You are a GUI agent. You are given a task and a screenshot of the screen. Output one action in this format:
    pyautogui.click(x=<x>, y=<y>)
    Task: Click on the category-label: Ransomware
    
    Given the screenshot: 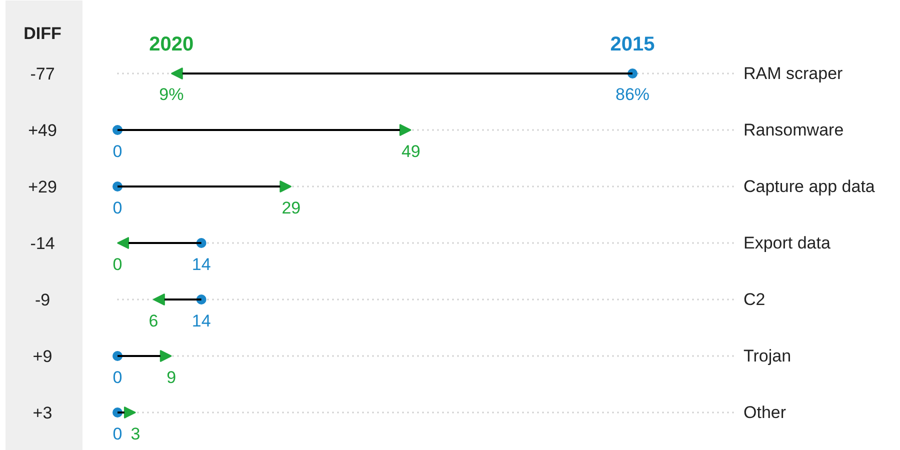 What is the action you would take?
    pyautogui.click(x=794, y=130)
    